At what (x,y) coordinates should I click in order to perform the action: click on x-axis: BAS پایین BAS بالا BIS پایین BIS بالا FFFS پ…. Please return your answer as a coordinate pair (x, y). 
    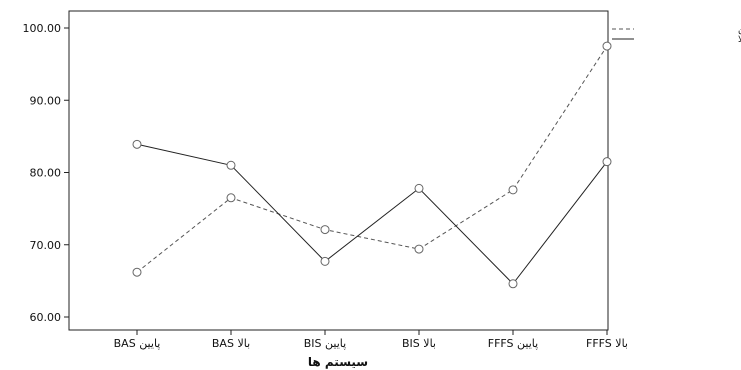
    Looking at the image, I should click on (371, 340).